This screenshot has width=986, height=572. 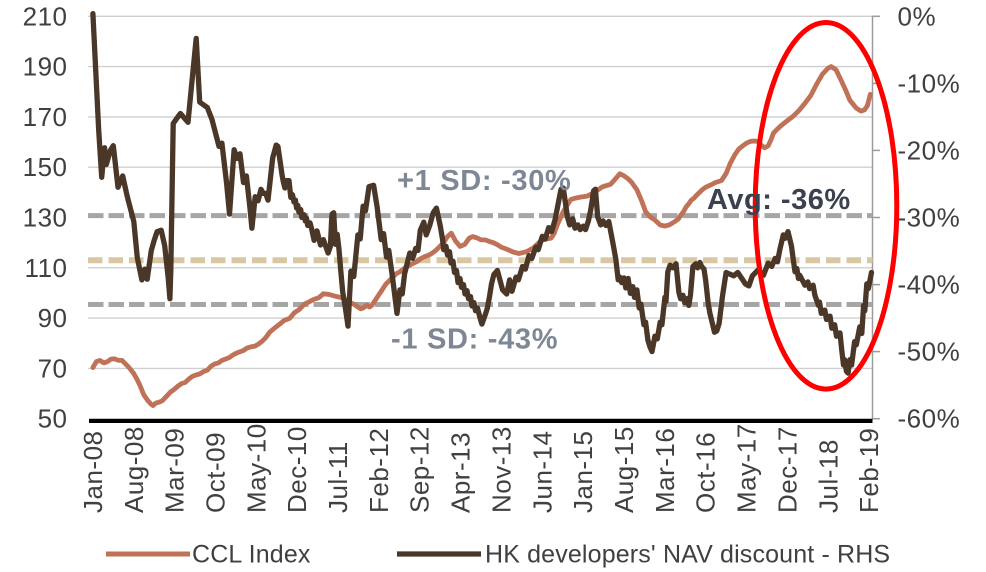 I want to click on svg-text: Oct-16, so click(x=706, y=472).